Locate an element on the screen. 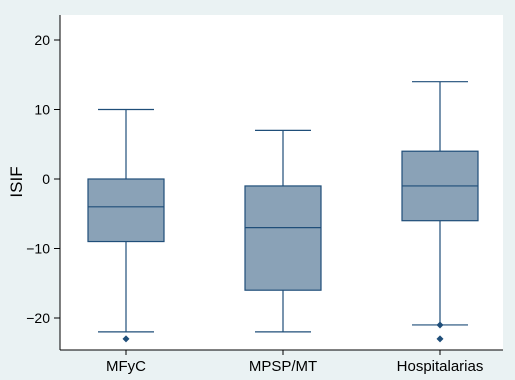  y-axis-label: ISIF is located at coordinates (16, 181).